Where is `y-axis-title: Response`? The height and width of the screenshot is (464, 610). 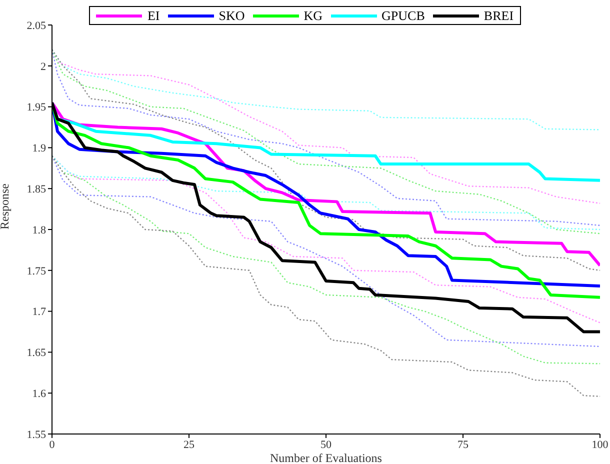 y-axis-title: Response is located at coordinates (6, 207).